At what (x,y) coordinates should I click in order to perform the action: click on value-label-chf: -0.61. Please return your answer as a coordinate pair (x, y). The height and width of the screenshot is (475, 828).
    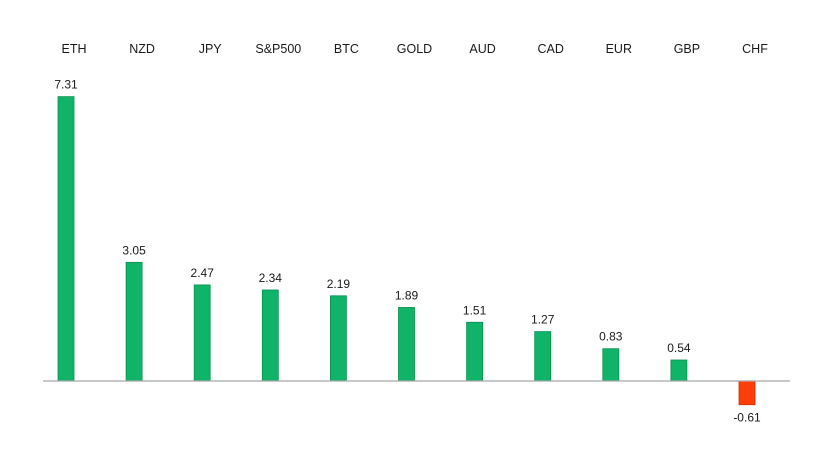
    Looking at the image, I should click on (747, 418).